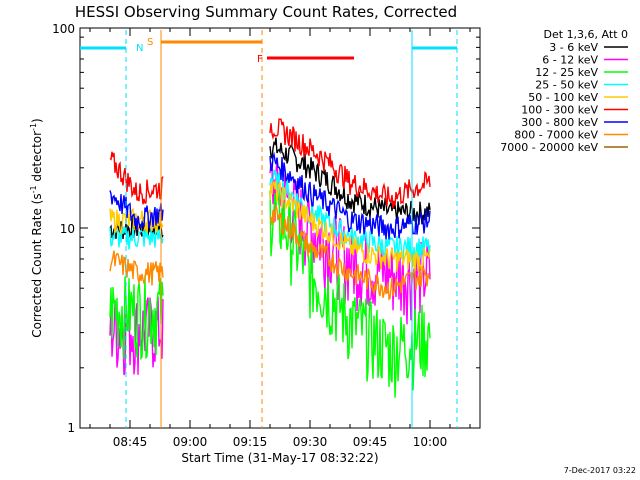 Image resolution: width=640 pixels, height=480 pixels. What do you see at coordinates (559, 122) in the screenshot?
I see `legend-label: 300 - 800 keV` at bounding box center [559, 122].